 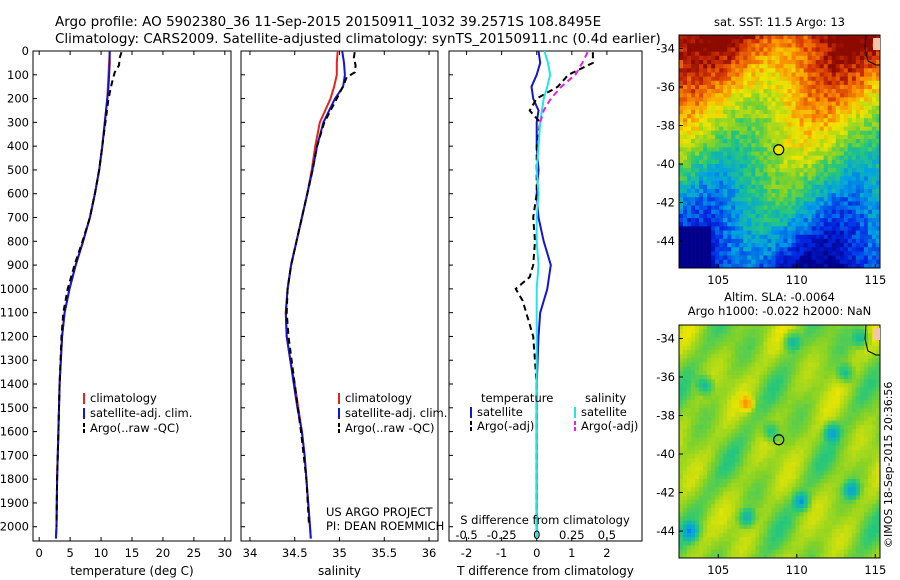 What do you see at coordinates (564, 87) in the screenshot?
I see `differences-series-line` at bounding box center [564, 87].